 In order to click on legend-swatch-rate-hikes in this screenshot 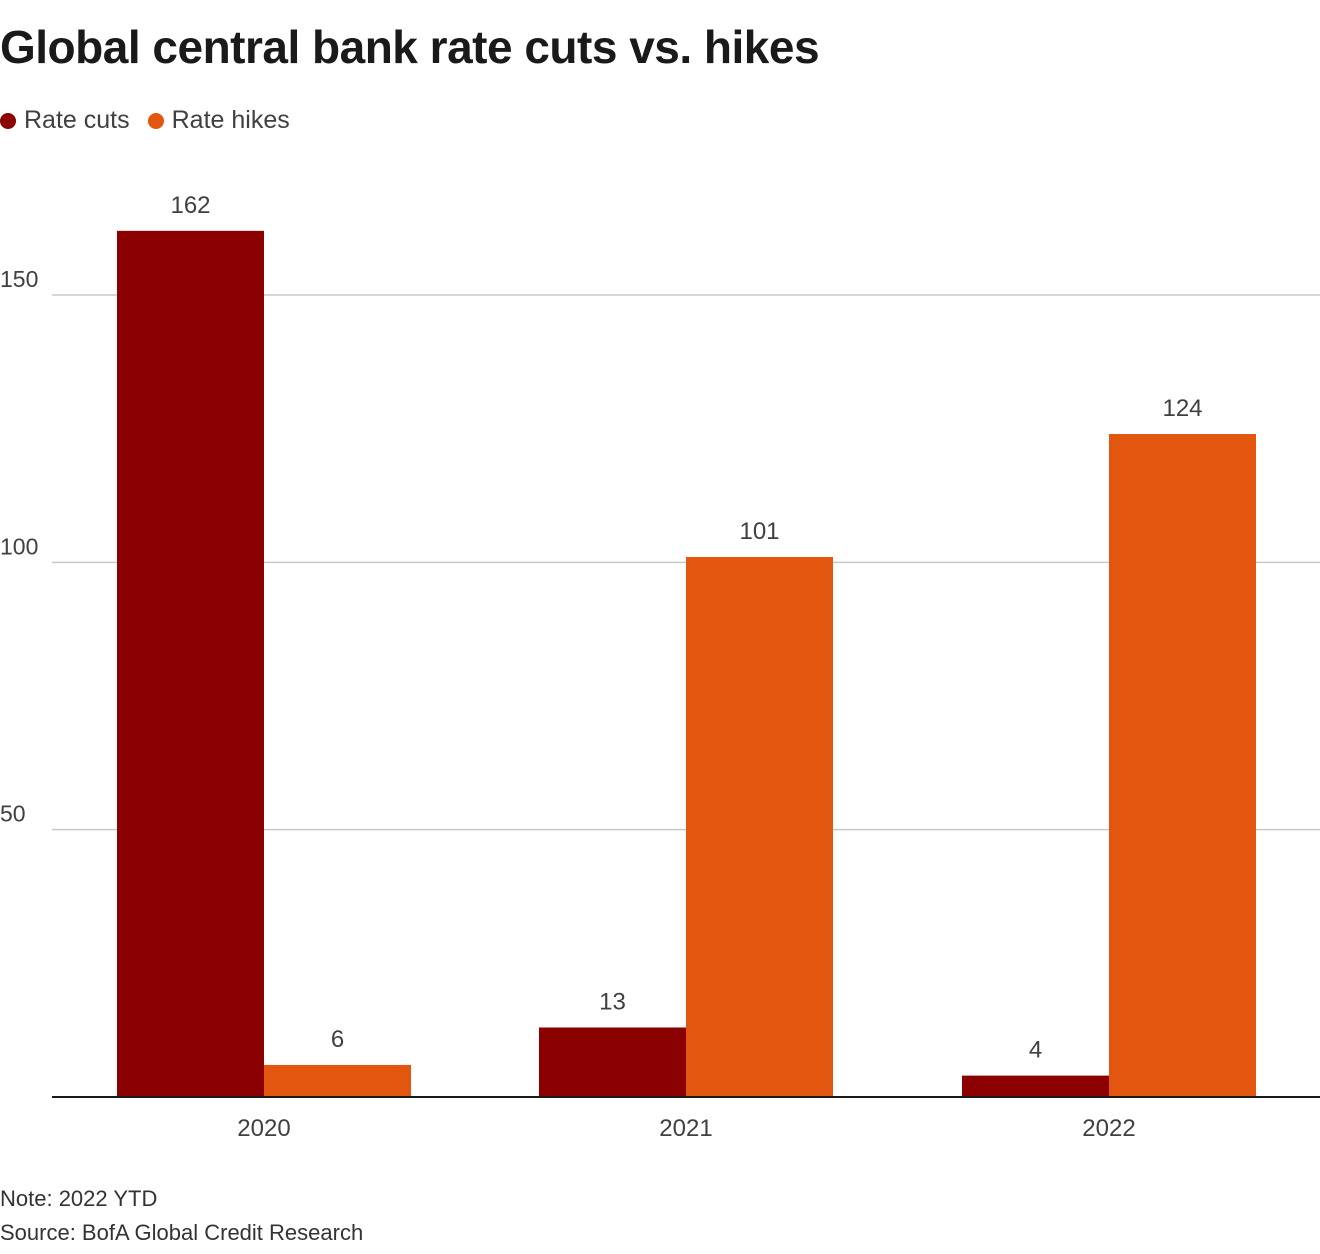, I will do `click(155, 120)`.